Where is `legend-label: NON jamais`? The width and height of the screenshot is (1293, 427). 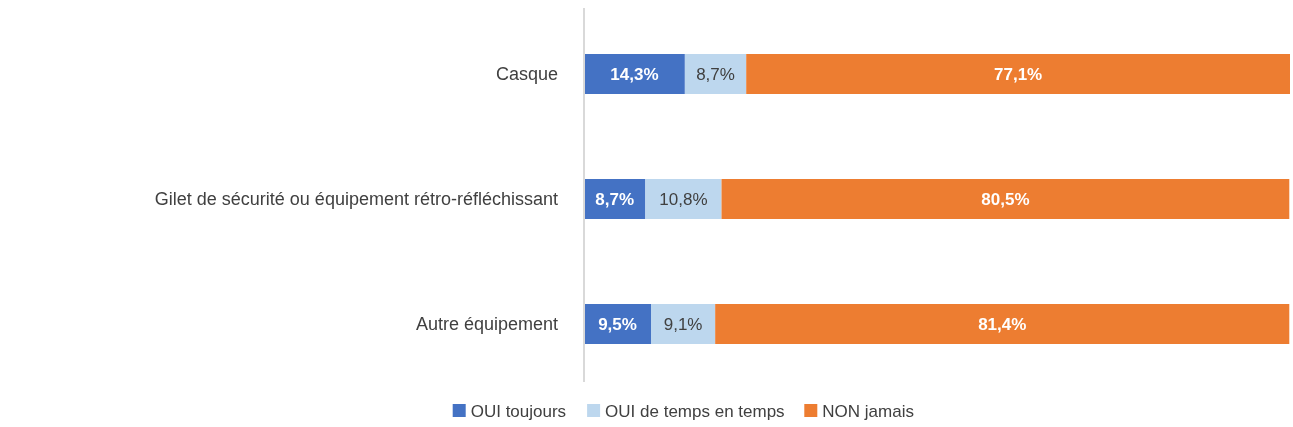 legend-label: NON jamais is located at coordinates (868, 411).